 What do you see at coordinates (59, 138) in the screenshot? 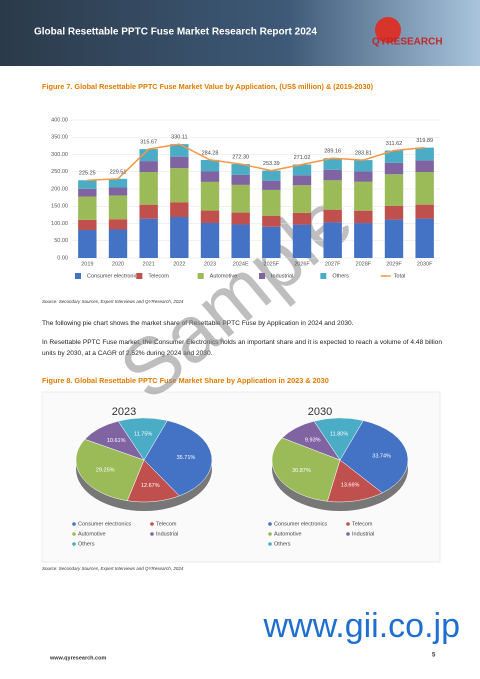
I see `y-tick-label: 350.00` at bounding box center [59, 138].